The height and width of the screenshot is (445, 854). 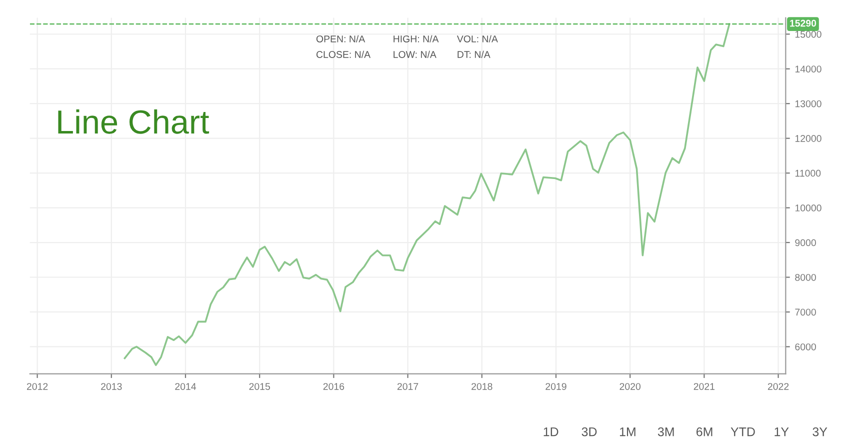 I want to click on text: 3D, so click(x=589, y=431).